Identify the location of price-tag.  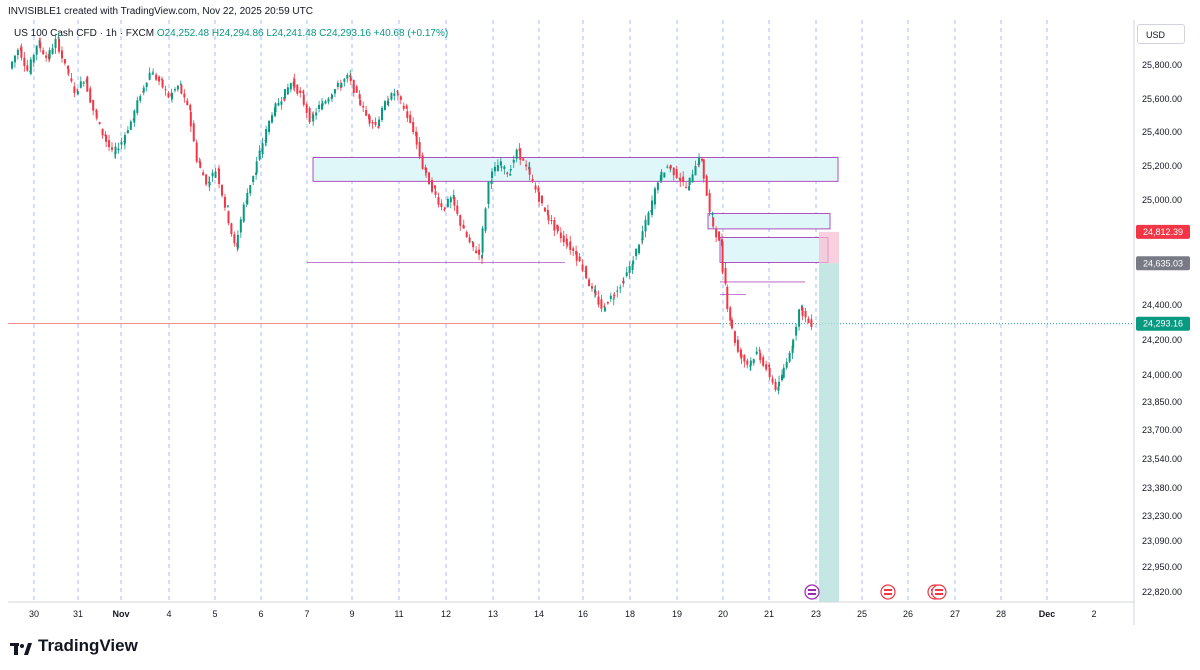
(1163, 323).